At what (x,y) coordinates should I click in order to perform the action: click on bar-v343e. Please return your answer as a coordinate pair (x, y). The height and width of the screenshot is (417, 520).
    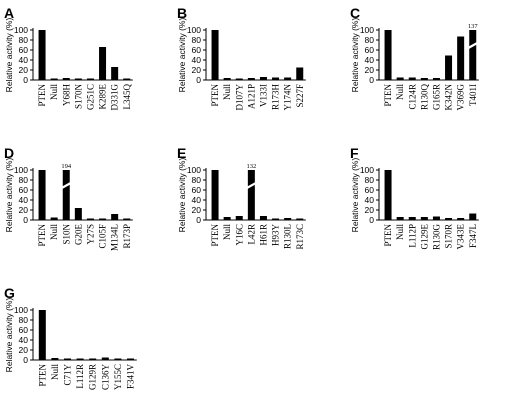
    Looking at the image, I should click on (461, 219).